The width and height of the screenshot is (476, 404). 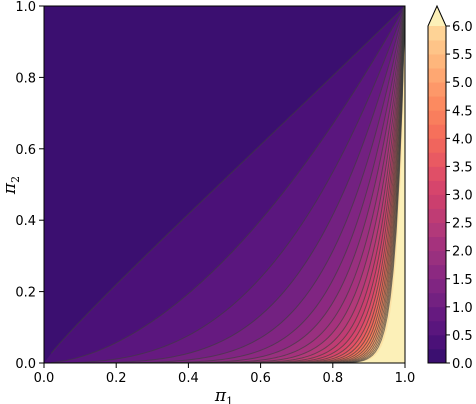 What do you see at coordinates (29, 186) in the screenshot?
I see `y-axis: 0.0 0.2 0.4 0.6 0.8 1.0` at bounding box center [29, 186].